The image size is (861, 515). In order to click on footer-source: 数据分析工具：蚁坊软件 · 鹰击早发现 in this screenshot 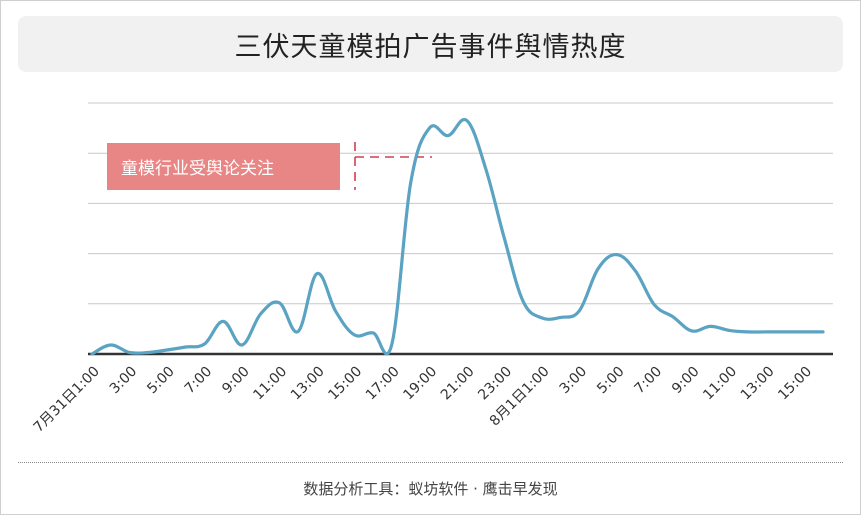, I will do `click(430, 489)`.